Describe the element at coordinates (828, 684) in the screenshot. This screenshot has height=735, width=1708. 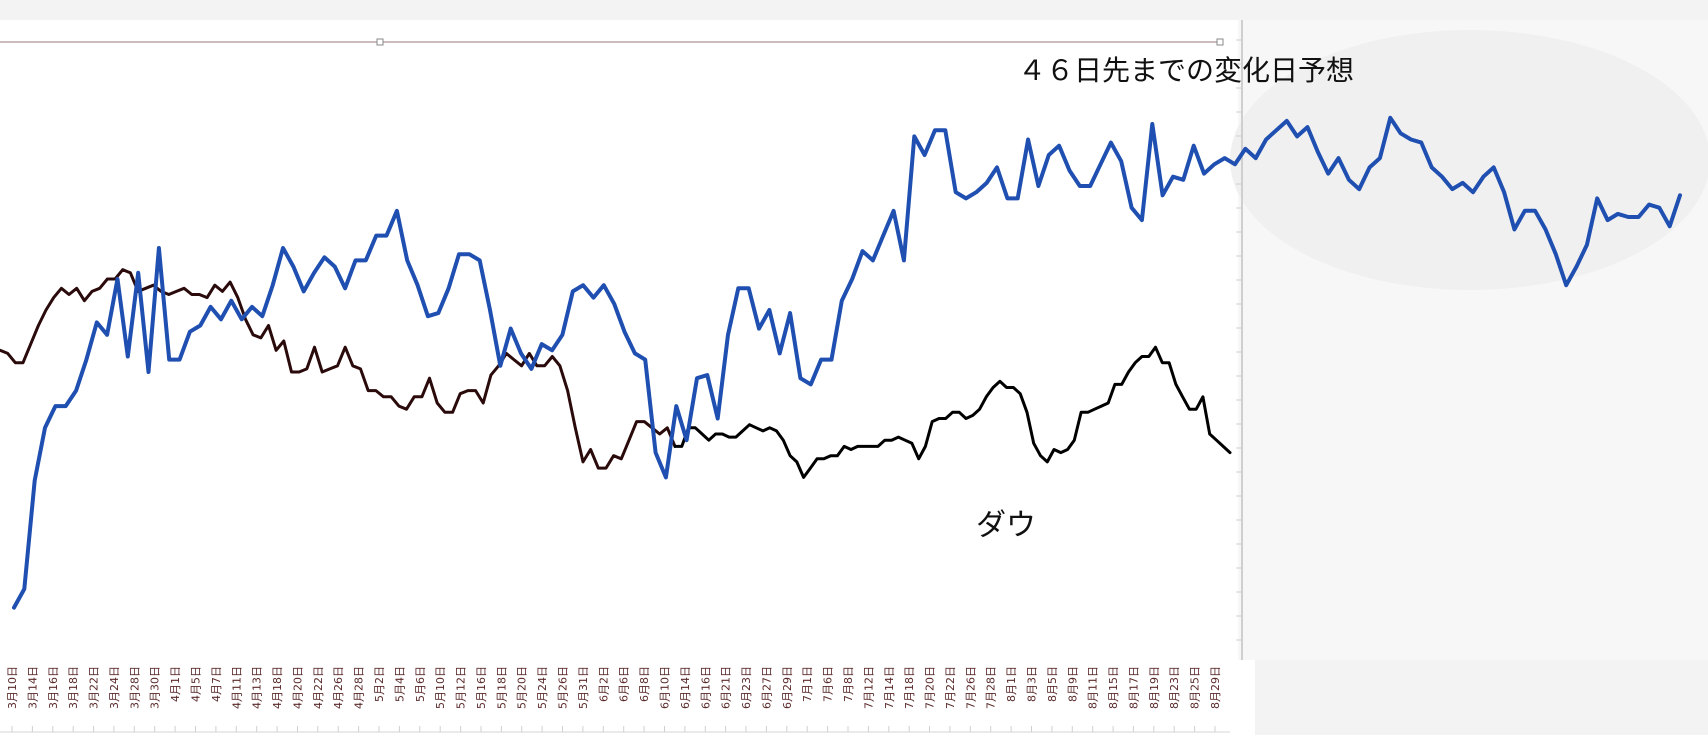
I see `x-tick-label: 7月6日` at that location.